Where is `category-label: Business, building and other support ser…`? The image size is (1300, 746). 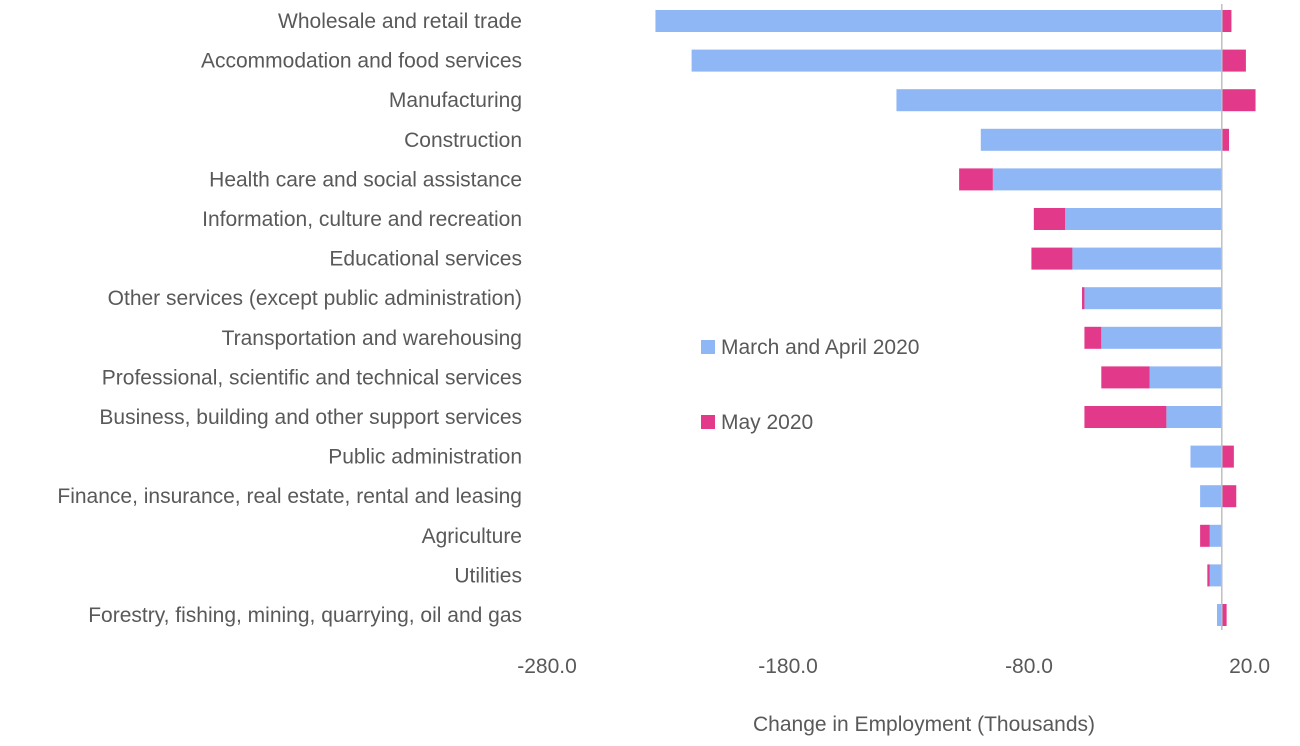 category-label: Business, building and other support ser… is located at coordinates (310, 417).